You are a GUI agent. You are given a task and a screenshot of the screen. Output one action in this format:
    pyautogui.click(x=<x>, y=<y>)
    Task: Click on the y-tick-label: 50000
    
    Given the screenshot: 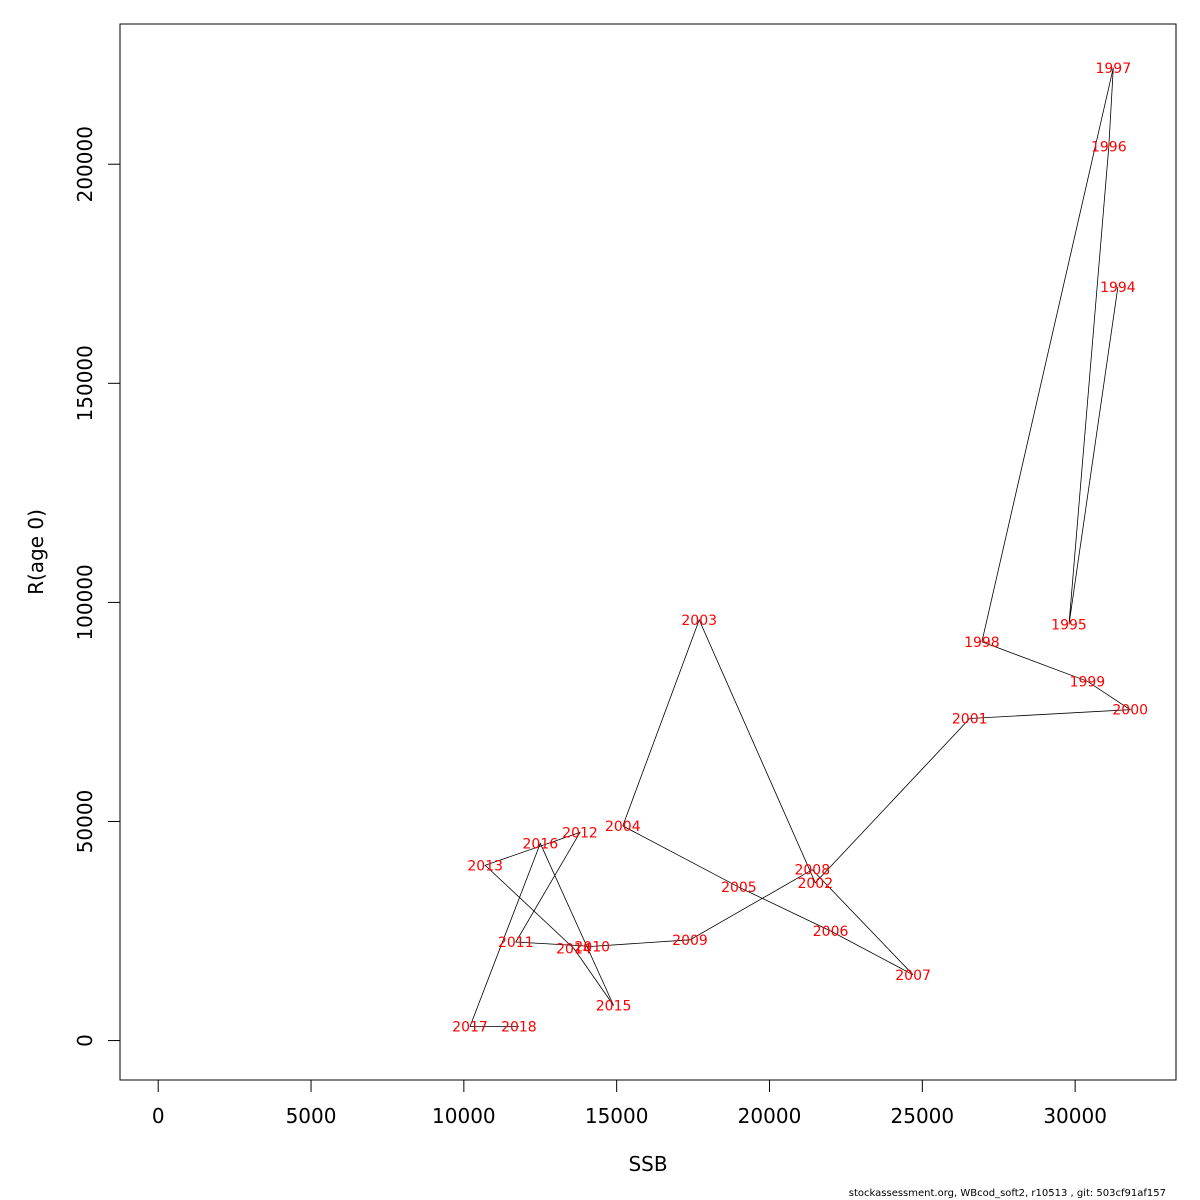 What is the action you would take?
    pyautogui.click(x=85, y=822)
    